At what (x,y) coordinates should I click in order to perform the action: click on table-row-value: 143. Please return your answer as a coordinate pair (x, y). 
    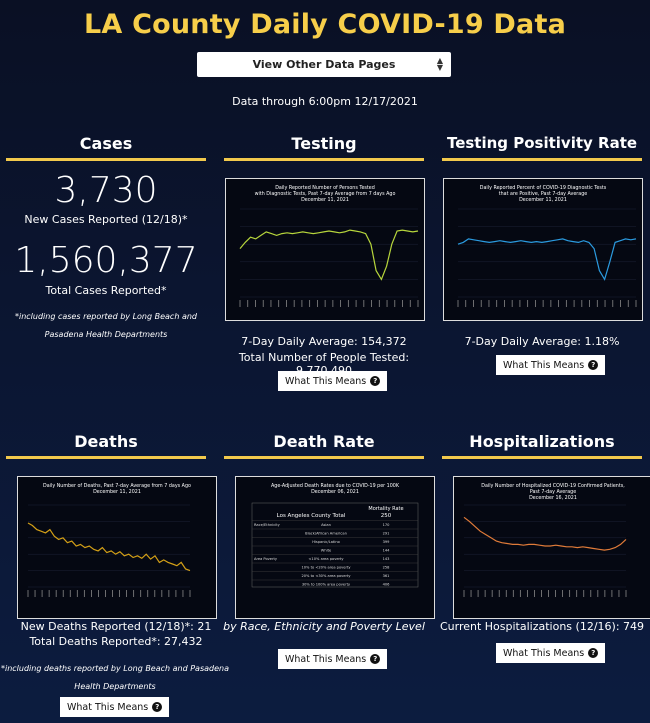
    Looking at the image, I should click on (386, 559).